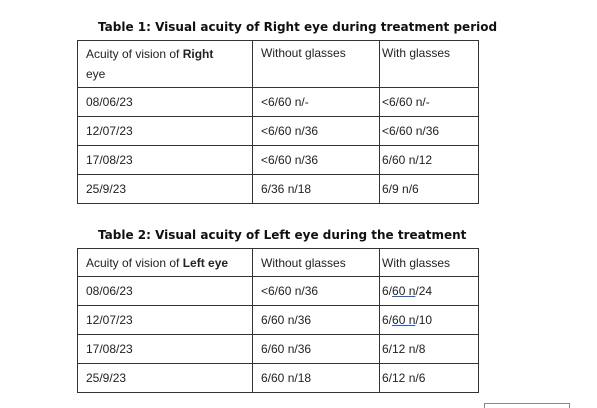  Describe the element at coordinates (429, 291) in the screenshot. I see `with-glasses-cell: 6/60 n/24` at that location.